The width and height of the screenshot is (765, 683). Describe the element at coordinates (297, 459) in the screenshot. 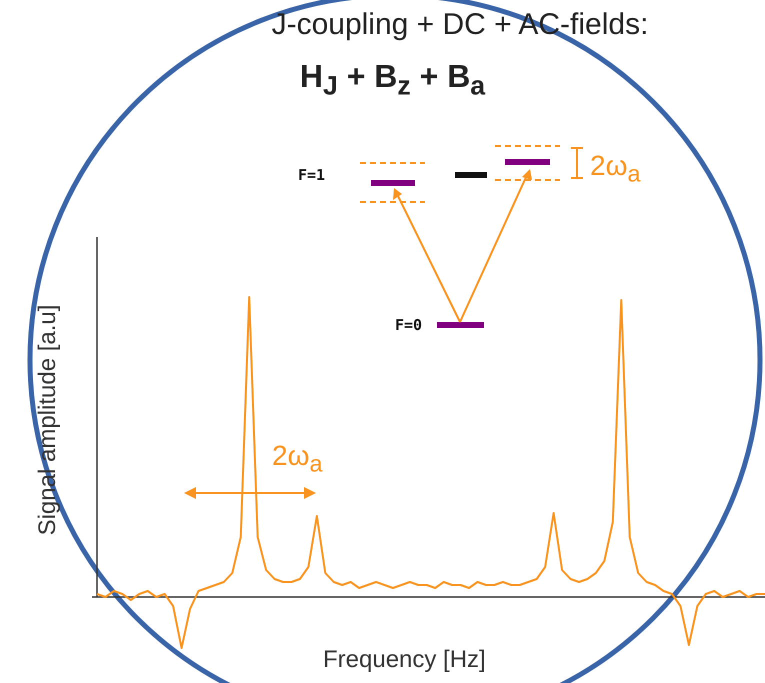

I see `annotation: 2ω$_{a}$` at that location.